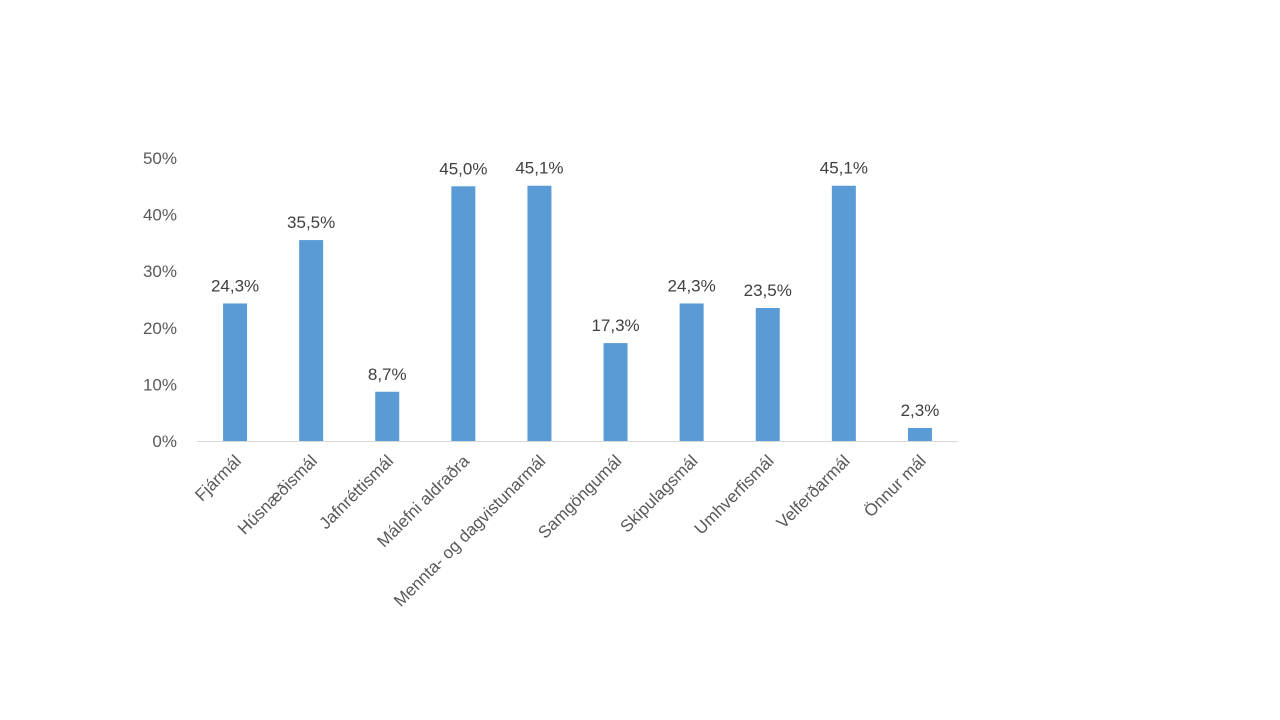 Image resolution: width=1280 pixels, height=720 pixels. Describe the element at coordinates (356, 492) in the screenshot. I see `category-label: Jafnréttismál` at that location.